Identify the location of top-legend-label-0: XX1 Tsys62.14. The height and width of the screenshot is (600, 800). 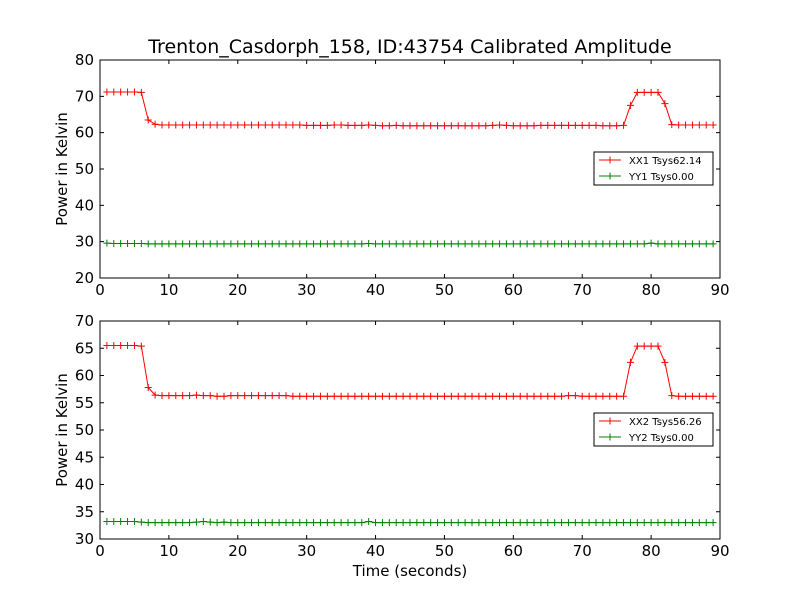
(665, 161).